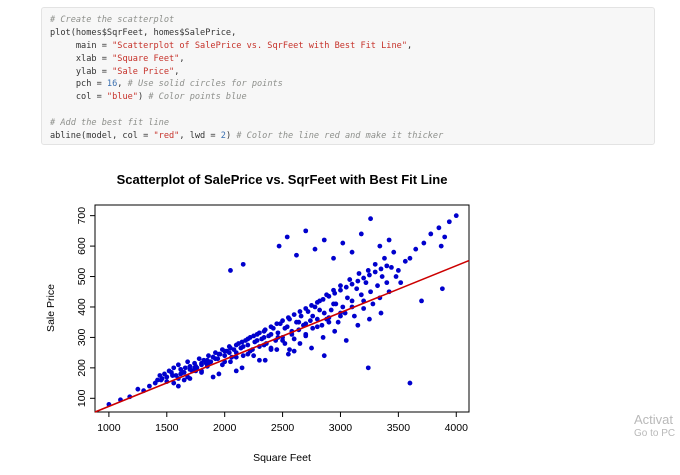 The image size is (680, 475). I want to click on y-axis-title: Sale Price, so click(51, 308).